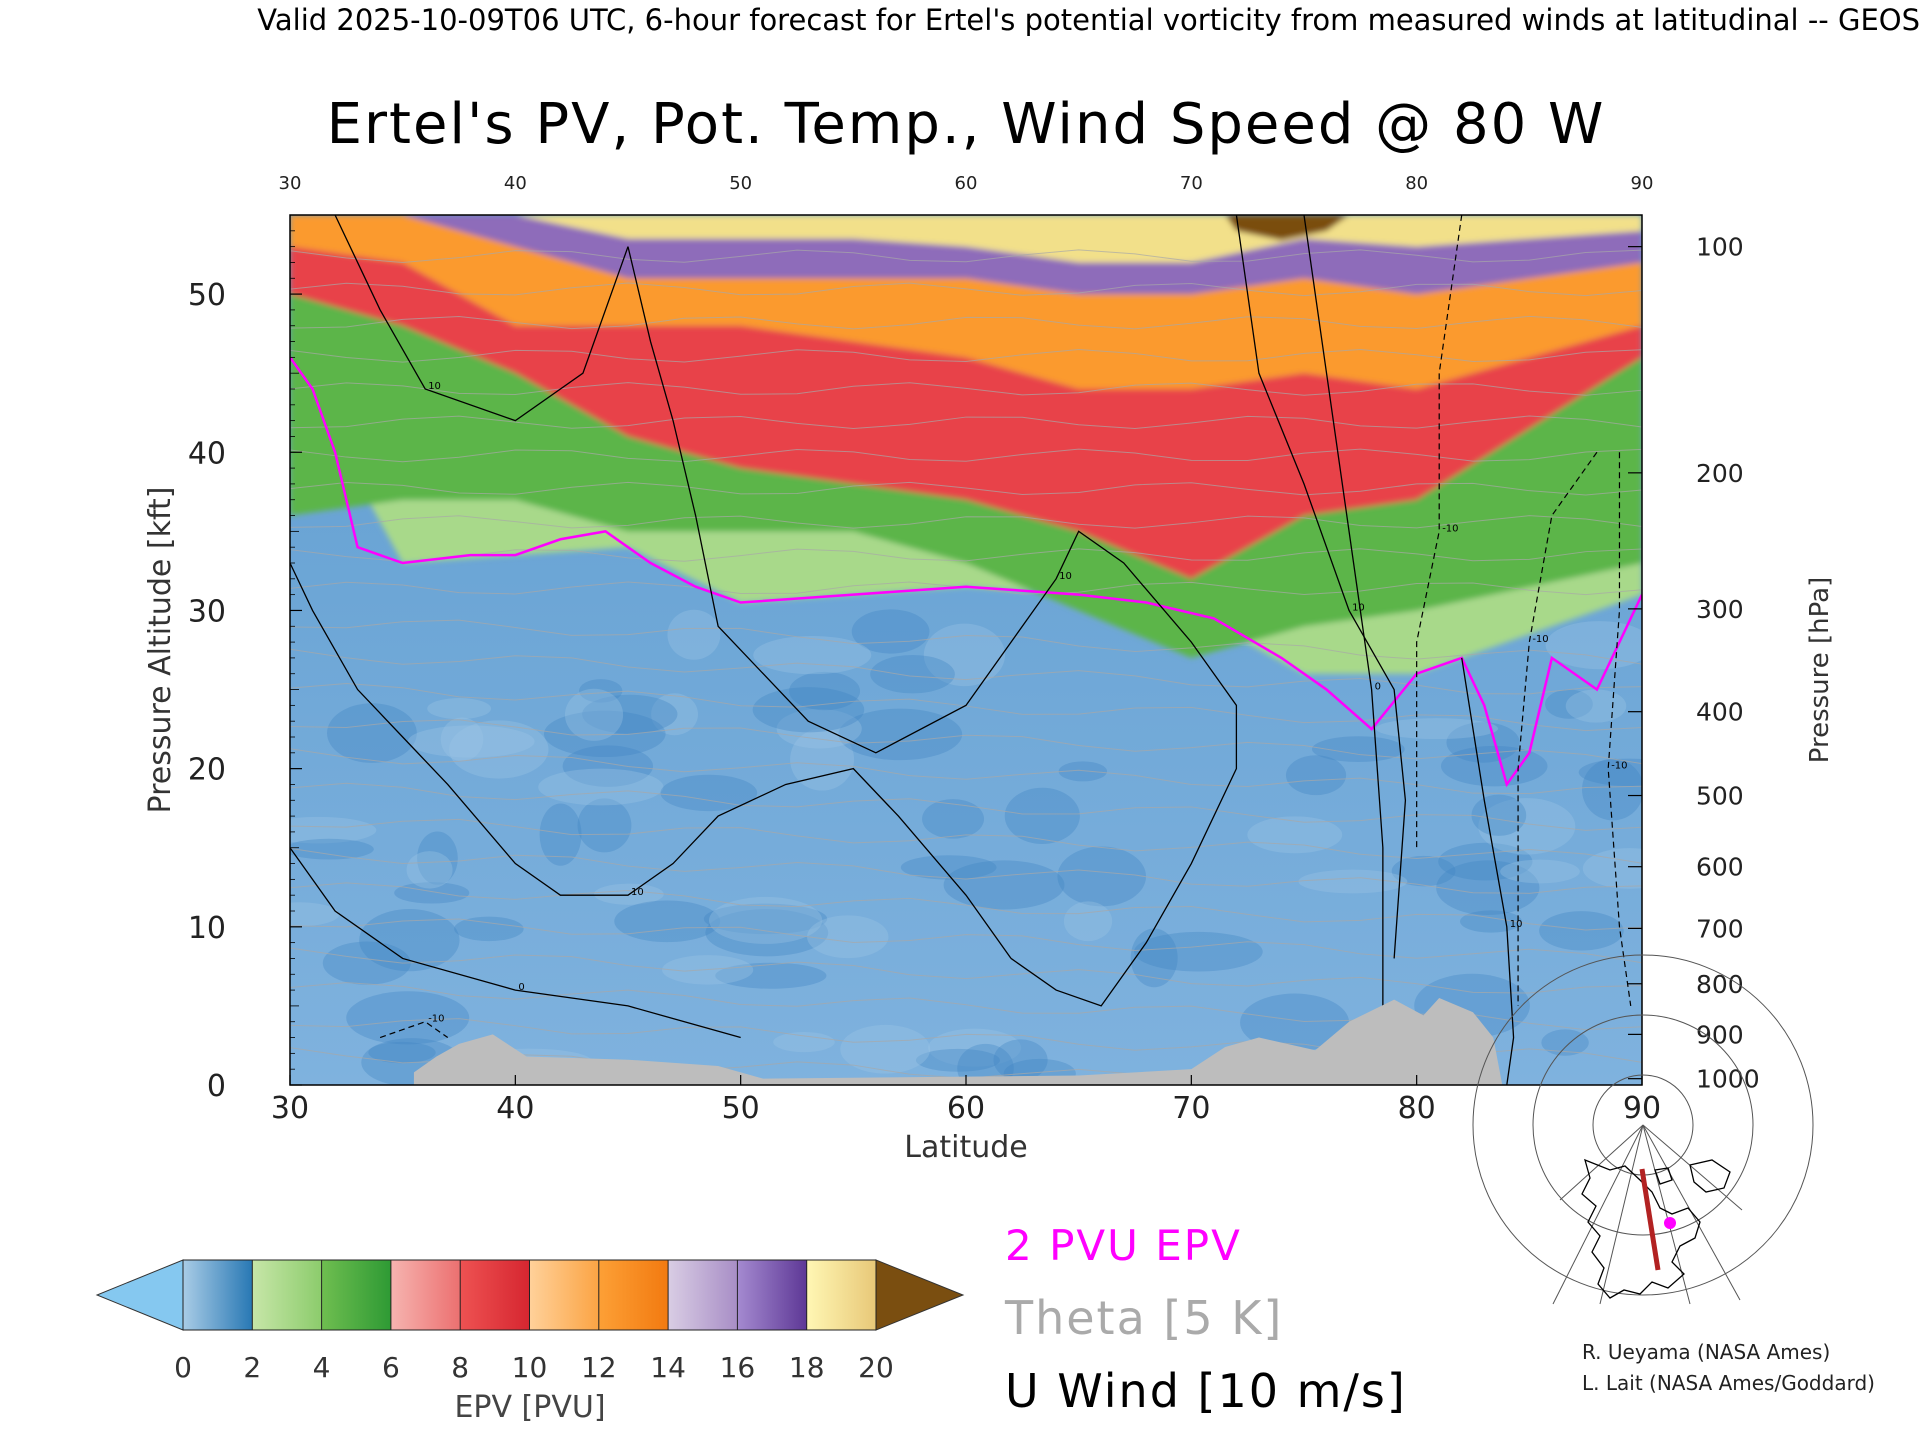 This screenshot has height=1440, width=1920. I want to click on cross-section-line, so click(1650, 1219).